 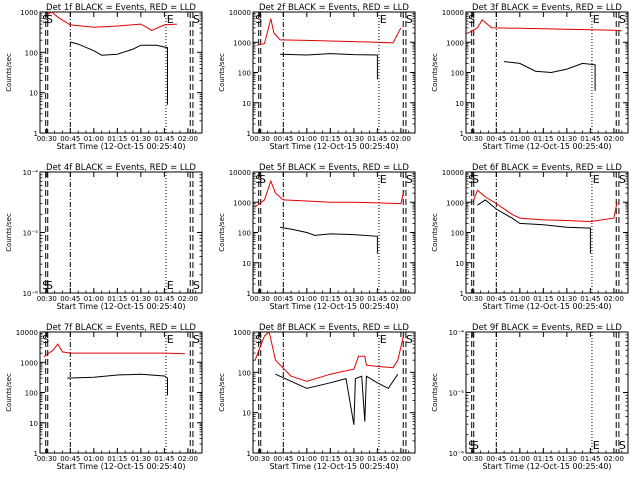 What do you see at coordinates (457, 394) in the screenshot?
I see `y-tick-label: 10⁻⁵` at bounding box center [457, 394].